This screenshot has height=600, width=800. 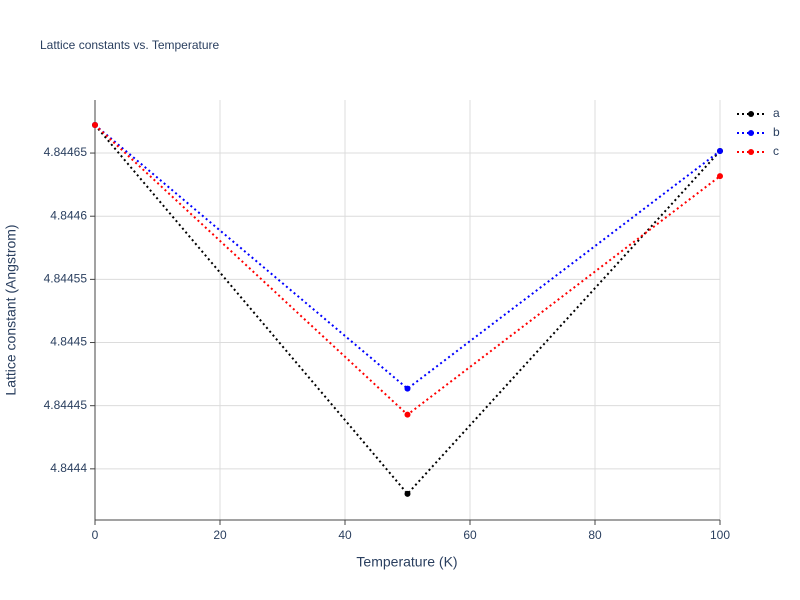 What do you see at coordinates (95, 535) in the screenshot?
I see `x-tick-label: 0` at bounding box center [95, 535].